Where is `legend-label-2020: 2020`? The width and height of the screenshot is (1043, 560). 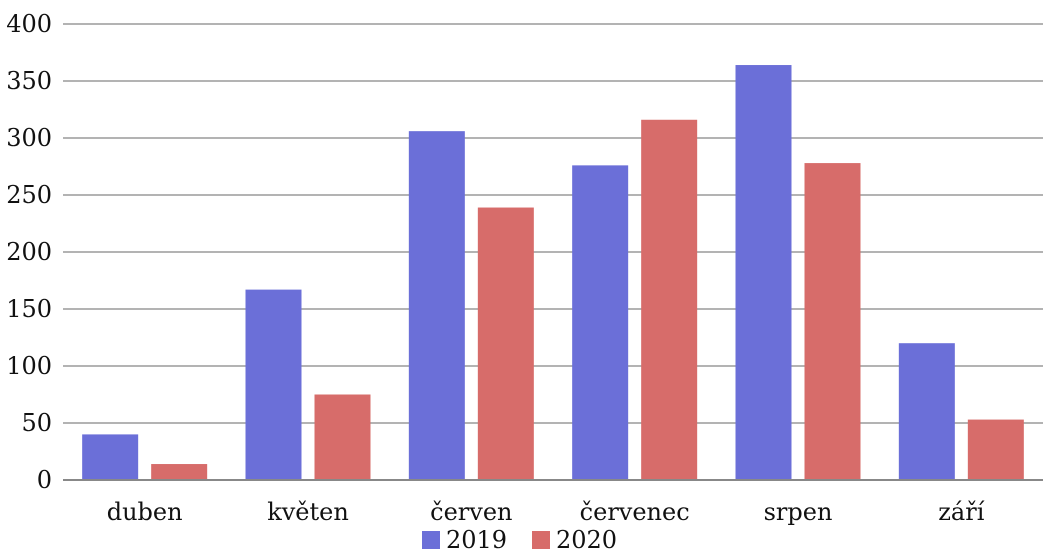 legend-label-2020: 2020 is located at coordinates (586, 540).